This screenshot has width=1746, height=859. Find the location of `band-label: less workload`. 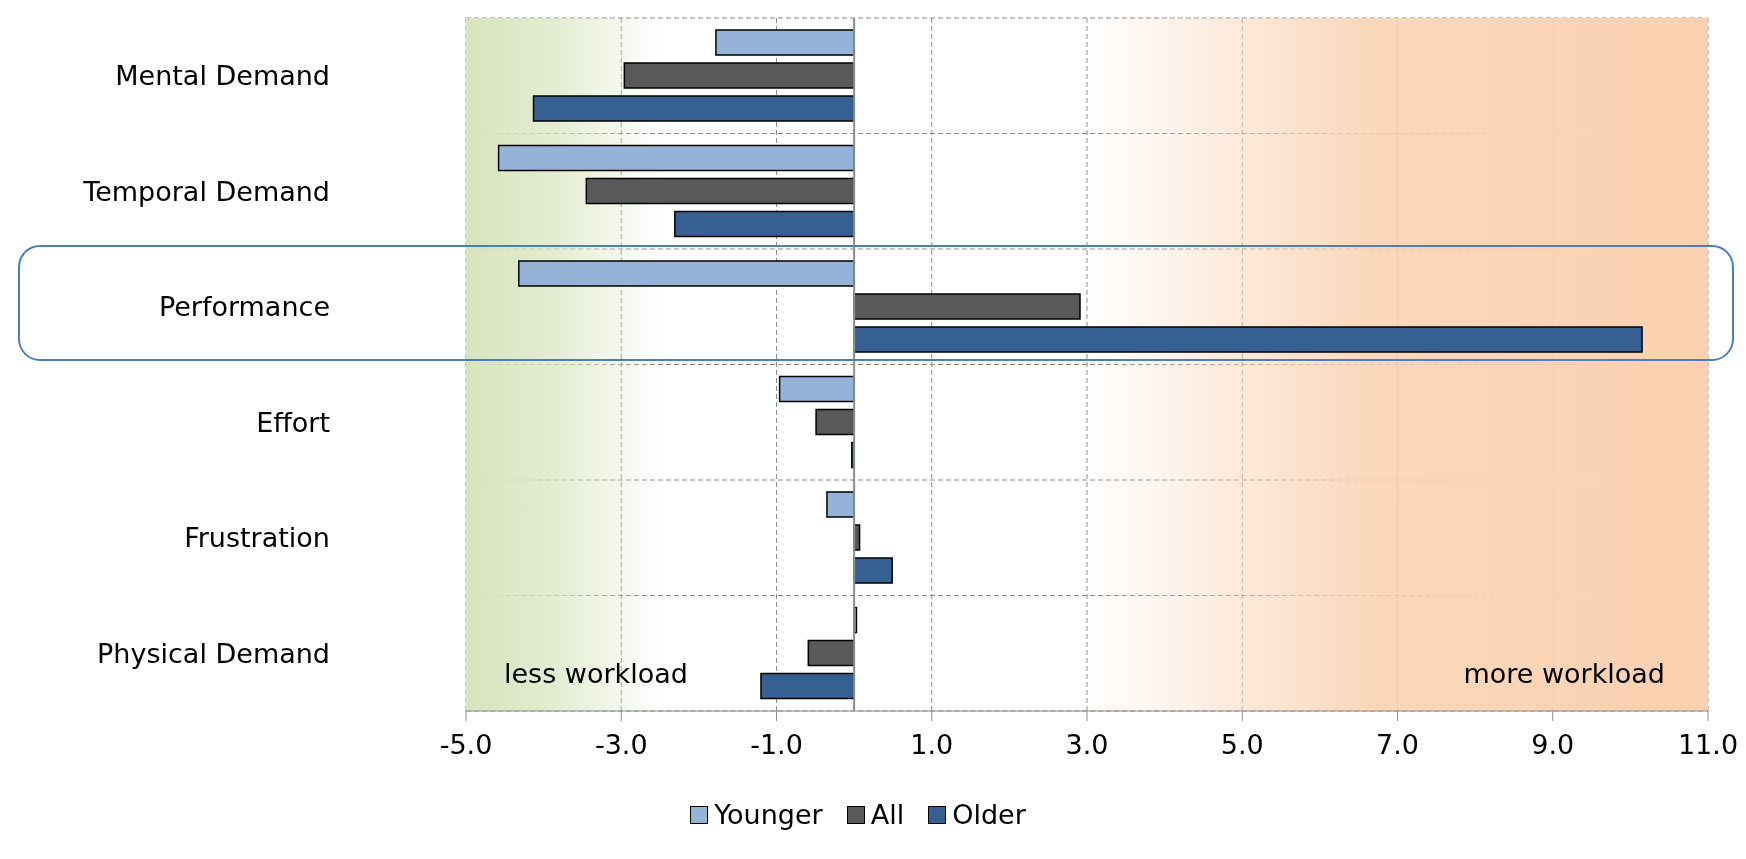

band-label: less workload is located at coordinates (596, 673).